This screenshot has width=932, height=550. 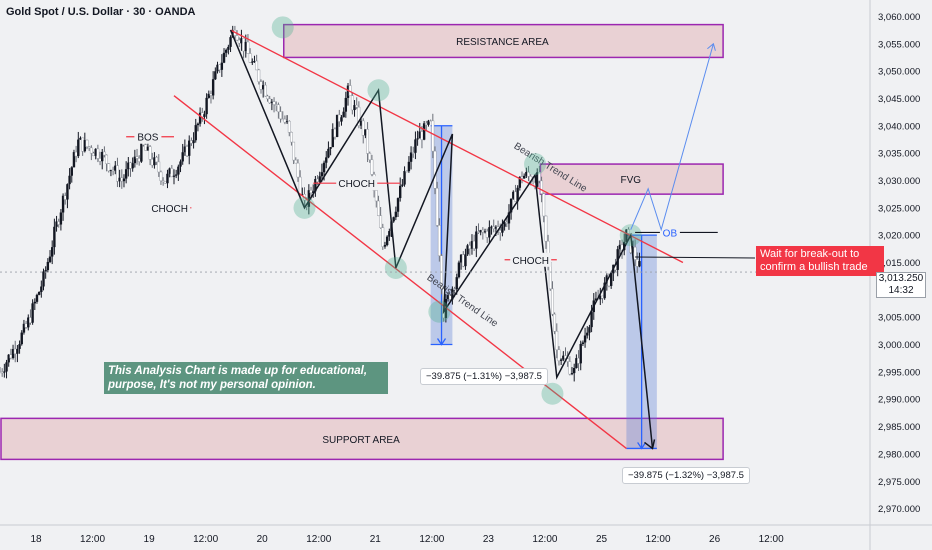 What do you see at coordinates (899, 263) in the screenshot?
I see `y-tick-label: 3,015.000` at bounding box center [899, 263].